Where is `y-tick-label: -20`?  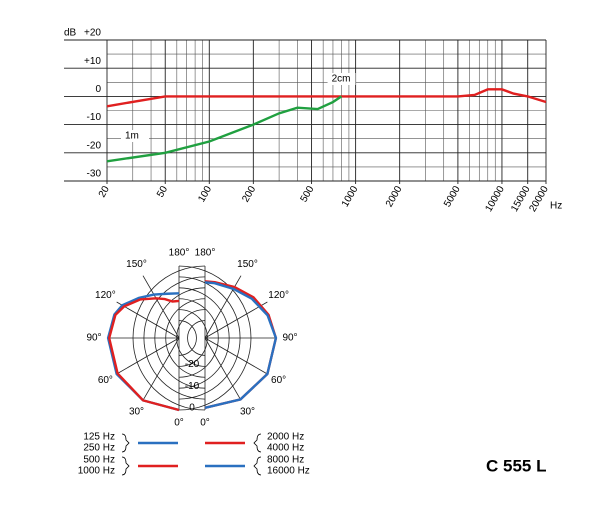 y-tick-label: -20 is located at coordinates (94, 145).